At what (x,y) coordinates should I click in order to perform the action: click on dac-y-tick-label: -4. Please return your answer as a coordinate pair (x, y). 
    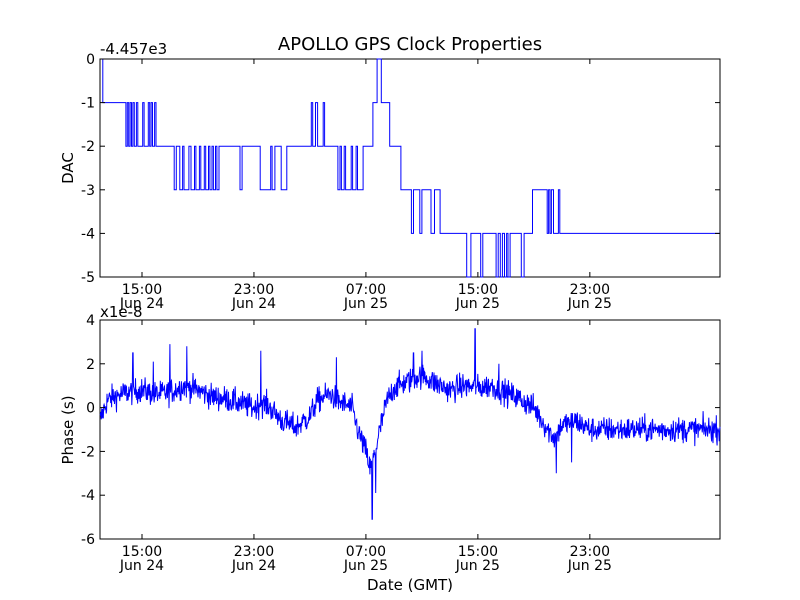
    Looking at the image, I should click on (88, 234).